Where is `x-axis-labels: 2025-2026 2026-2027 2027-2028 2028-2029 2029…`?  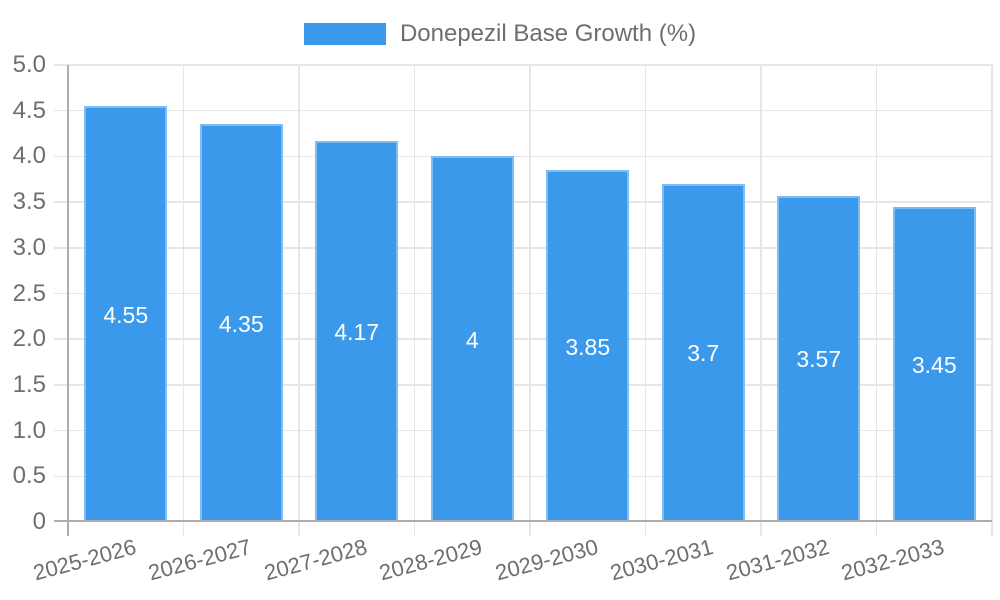
x-axis-labels: 2025-2026 2026-2027 2027-2028 2028-2029 2029… is located at coordinates (511, 567).